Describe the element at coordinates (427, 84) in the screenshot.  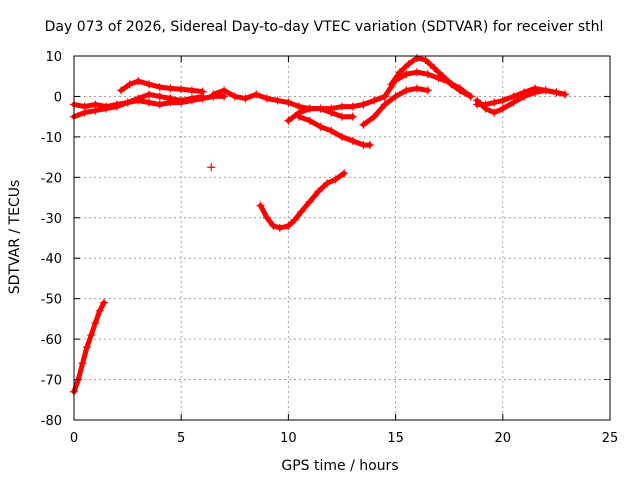
I see `series-evening-peak-b` at that location.